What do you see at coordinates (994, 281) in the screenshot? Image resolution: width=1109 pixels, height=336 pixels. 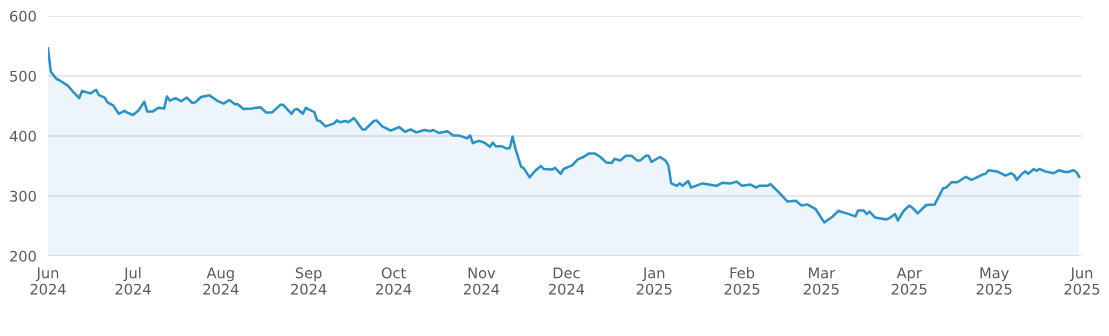 I see `x-tick-label: May 2025` at bounding box center [994, 281].